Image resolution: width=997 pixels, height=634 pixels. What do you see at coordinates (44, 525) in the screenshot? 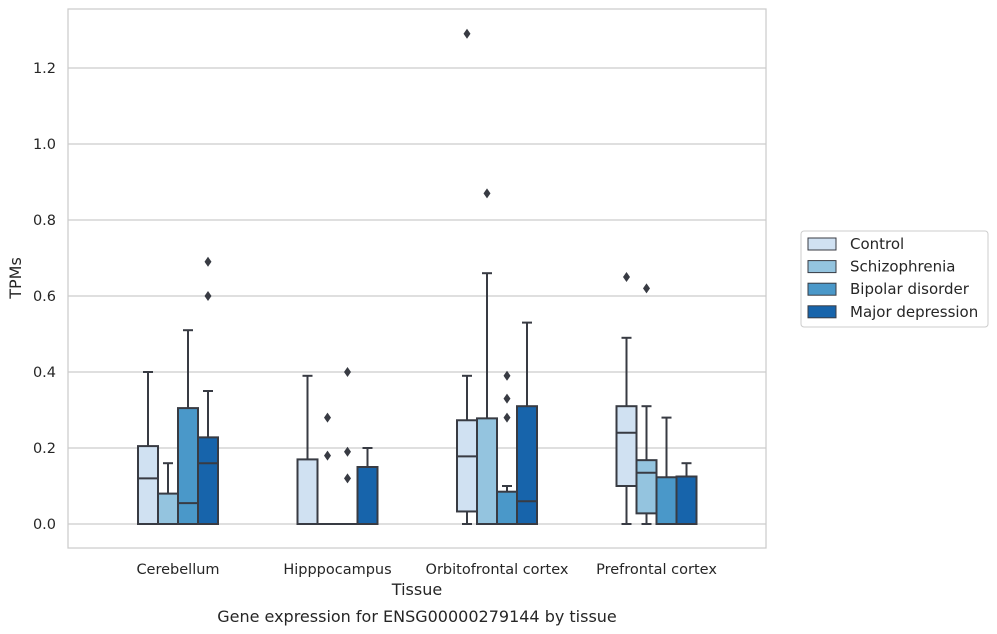
I see `y-tick-label: 0.0` at bounding box center [44, 525].